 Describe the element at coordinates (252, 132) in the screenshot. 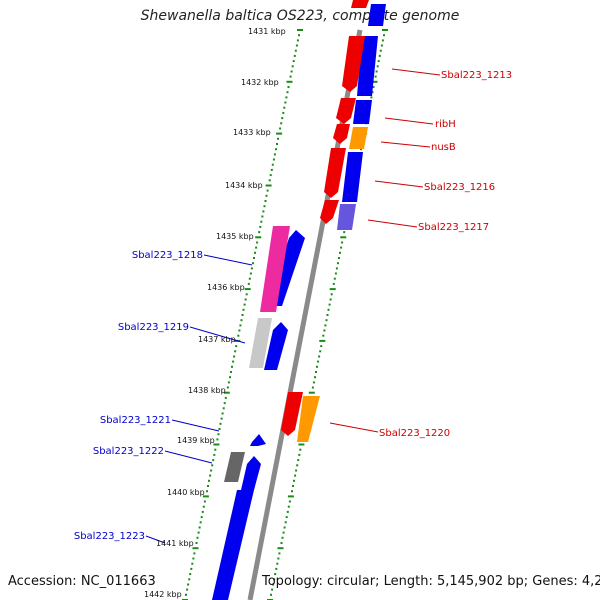

I see `kbp-tick-label: 1433 kbp` at that location.